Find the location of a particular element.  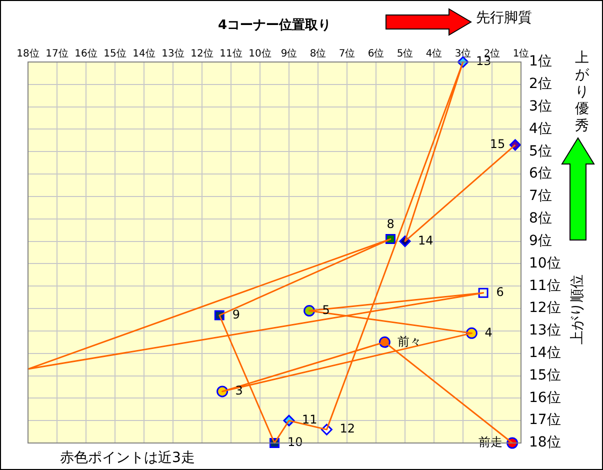

x-tick-label: 10位 is located at coordinates (260, 54).